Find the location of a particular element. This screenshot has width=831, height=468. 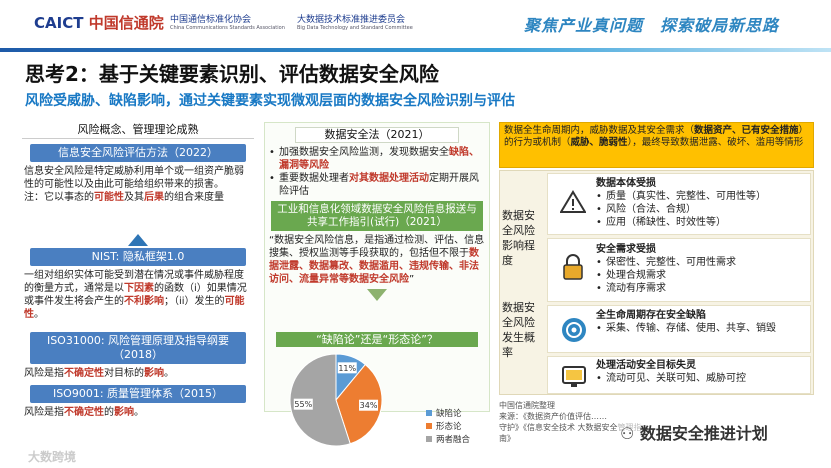

cycle-icon is located at coordinates (574, 332).